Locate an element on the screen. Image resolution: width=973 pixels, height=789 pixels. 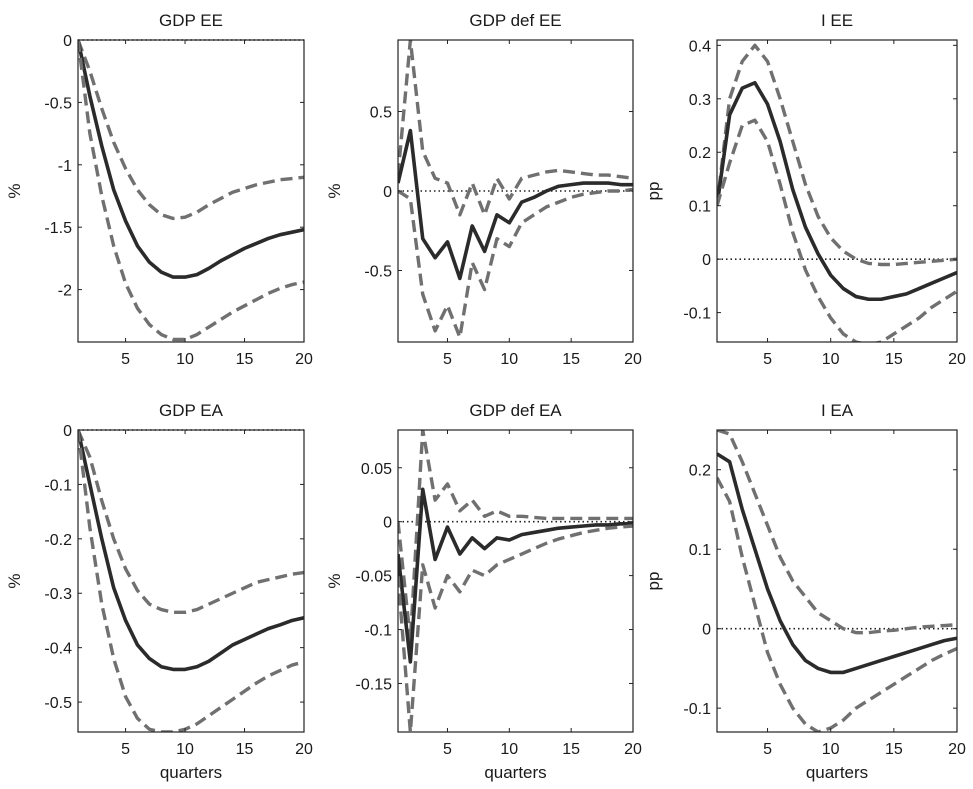
panel-0: GDP EE% 5 10 15 20 0 -0.5 -1 -1.5 -2 is located at coordinates (159, 189).